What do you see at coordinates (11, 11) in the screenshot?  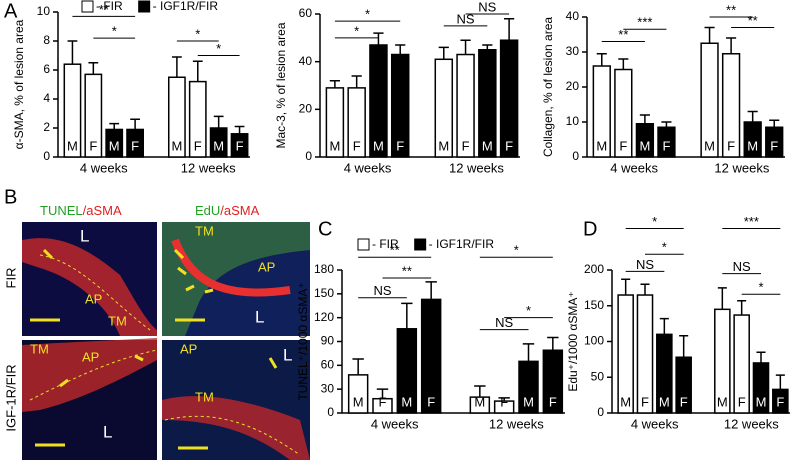 I see `panel-label: A` at bounding box center [11, 11].